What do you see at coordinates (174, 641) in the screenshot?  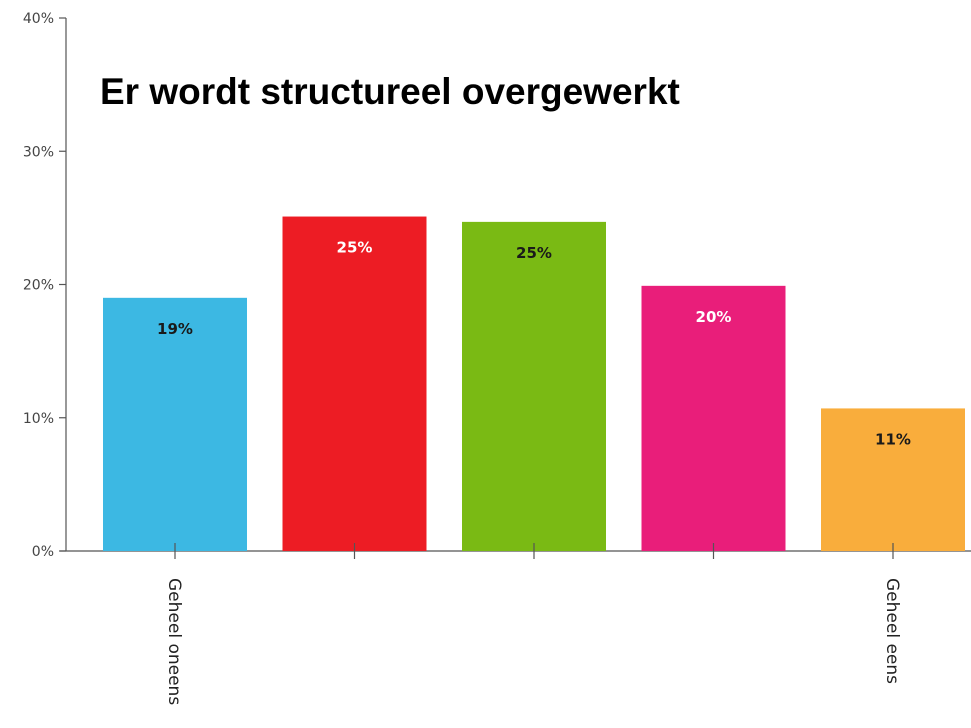 I see `x-category-label: Geheel oneens` at bounding box center [174, 641].